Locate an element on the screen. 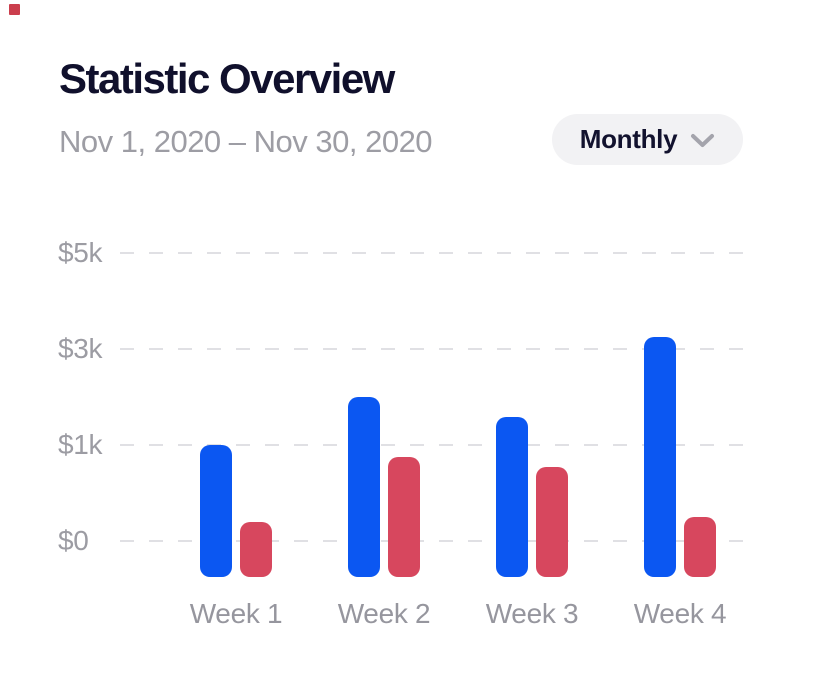 This screenshot has height=688, width=814. y-axis-label: $5k is located at coordinates (80, 252).